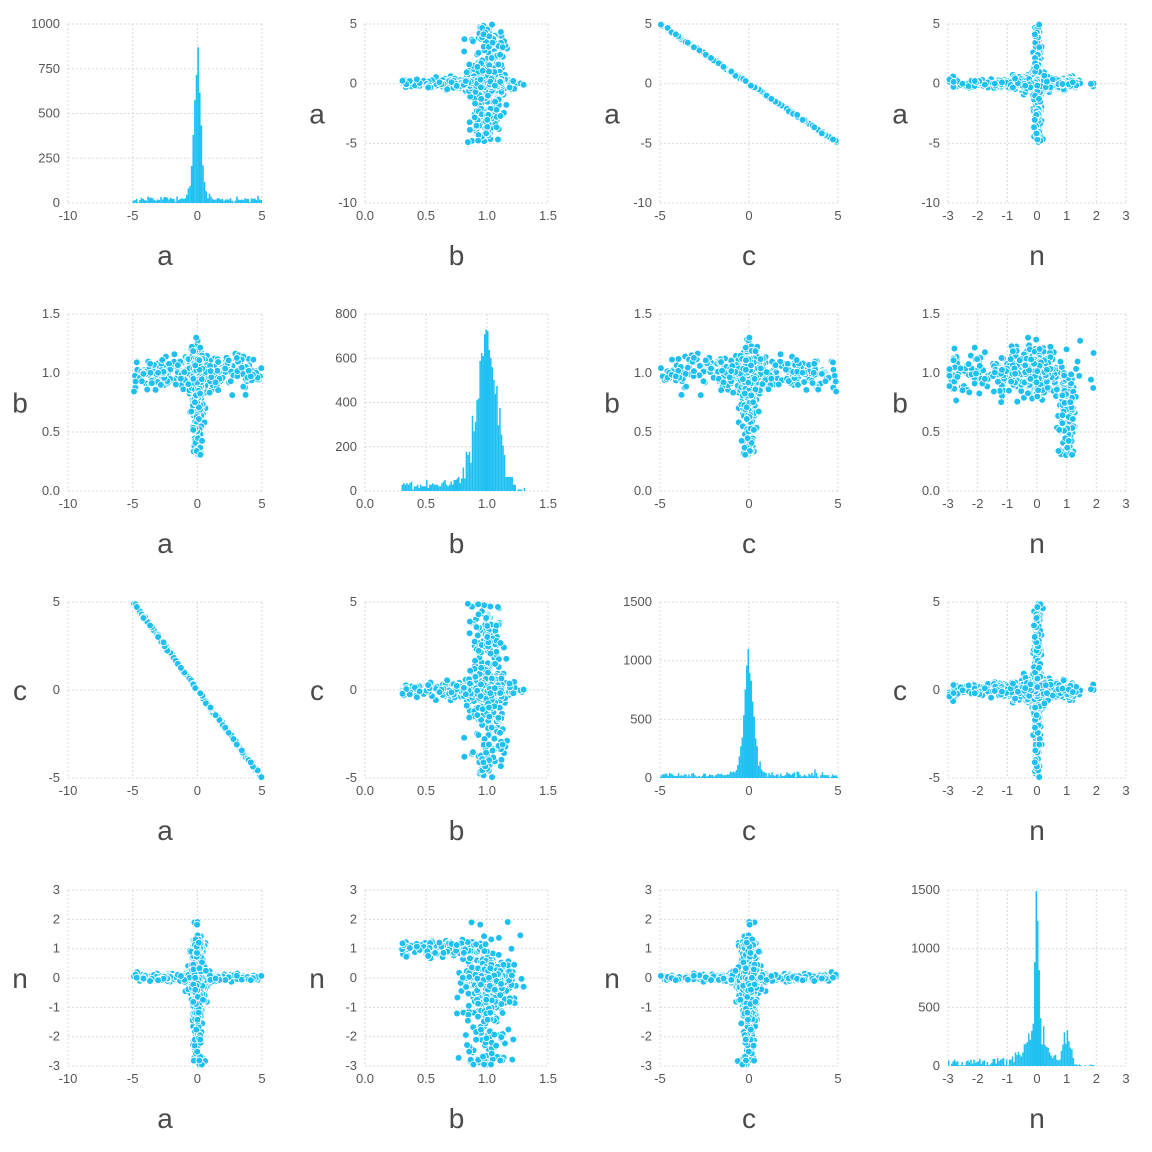  I want to click on y-tick-label: 0.0, so click(931, 490).